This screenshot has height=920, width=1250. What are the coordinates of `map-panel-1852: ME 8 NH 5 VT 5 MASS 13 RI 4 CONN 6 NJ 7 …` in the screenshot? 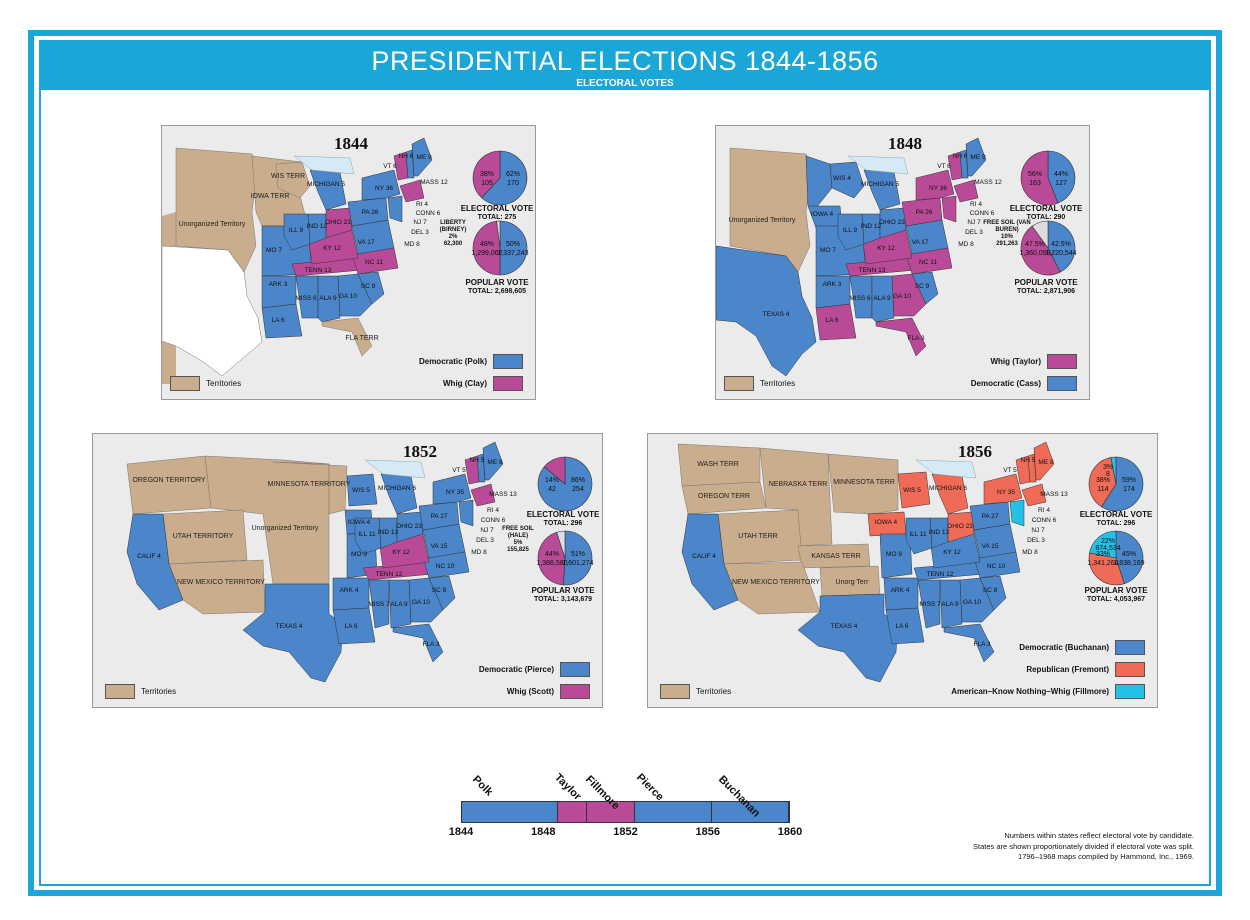 It's located at (347, 570).